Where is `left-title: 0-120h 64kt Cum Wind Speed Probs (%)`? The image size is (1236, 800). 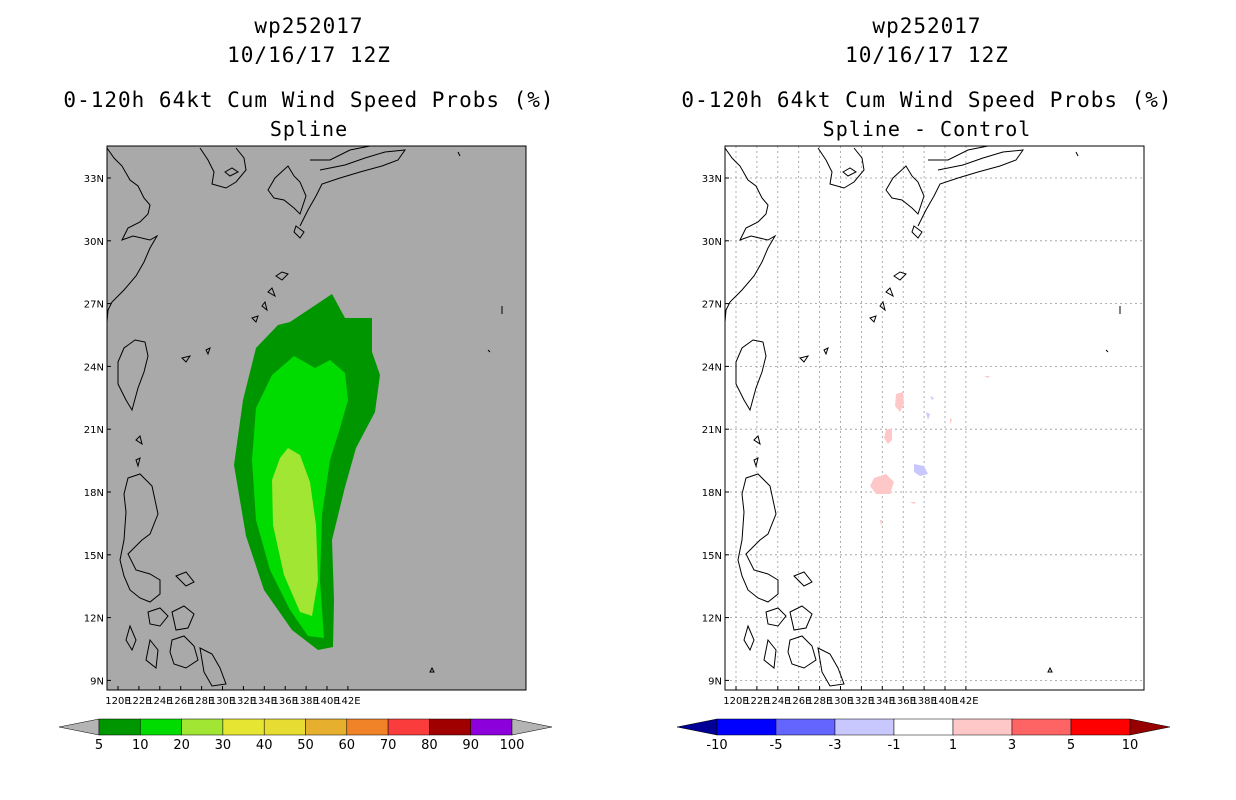
left-title: 0-120h 64kt Cum Wind Speed Probs (%) is located at coordinates (309, 100).